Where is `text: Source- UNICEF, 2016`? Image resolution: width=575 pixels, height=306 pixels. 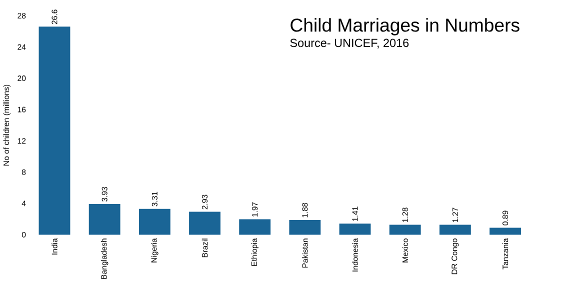
text: Source- UNICEF, 2016 is located at coordinates (349, 43).